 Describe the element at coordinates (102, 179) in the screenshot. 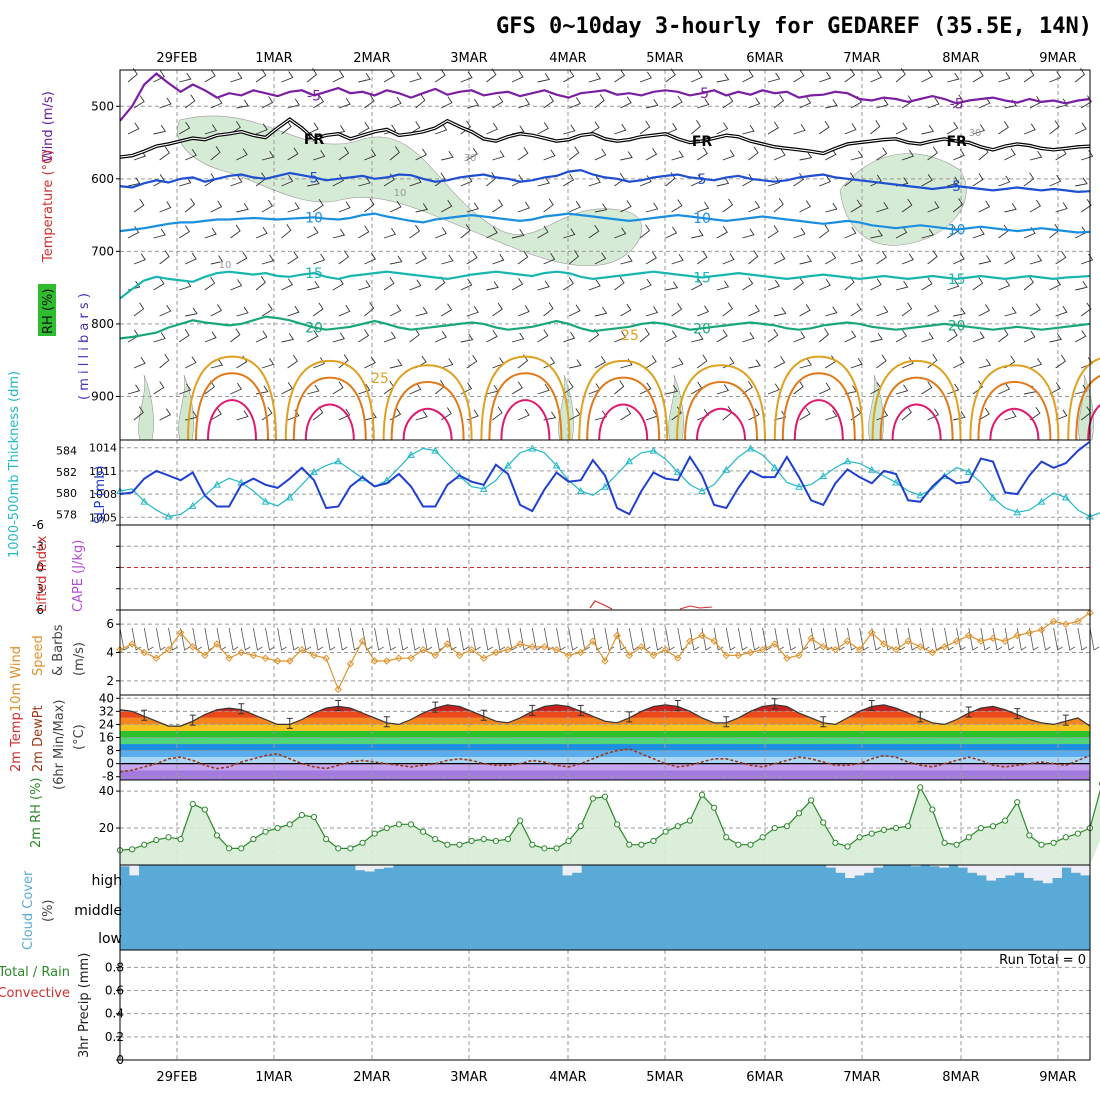

I see `upper-air-ytick-1: 600` at that location.